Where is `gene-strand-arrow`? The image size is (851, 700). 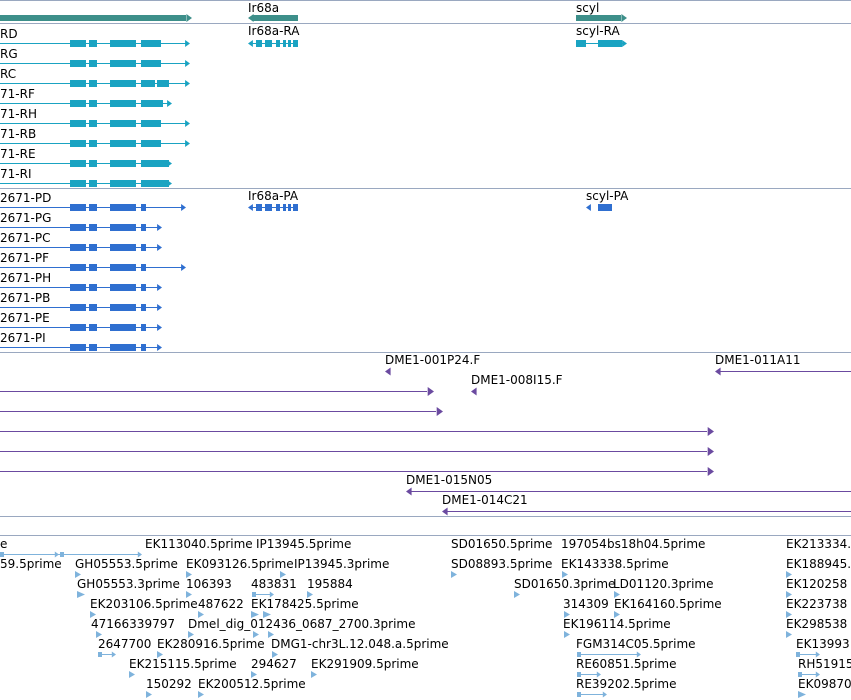 gene-strand-arrow is located at coordinates (624, 18).